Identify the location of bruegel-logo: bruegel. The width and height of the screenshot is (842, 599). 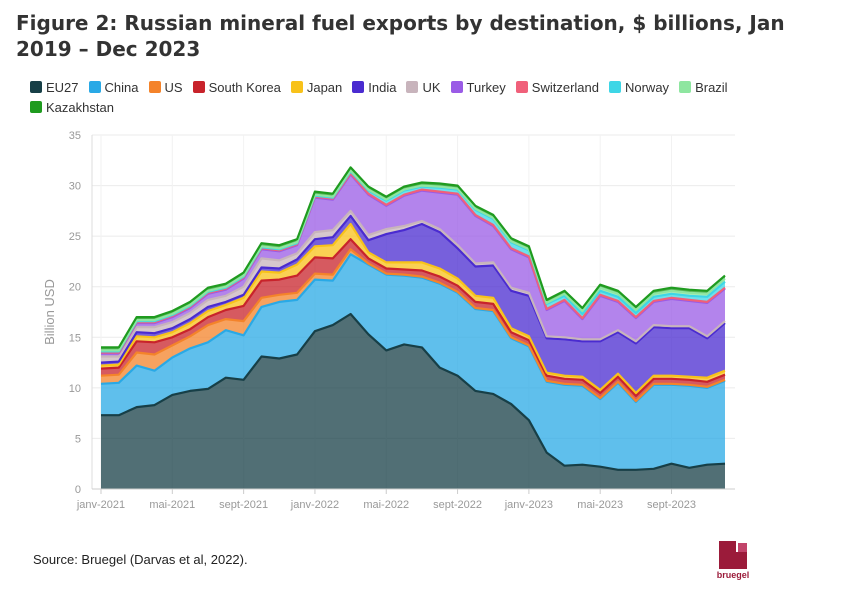
(733, 559).